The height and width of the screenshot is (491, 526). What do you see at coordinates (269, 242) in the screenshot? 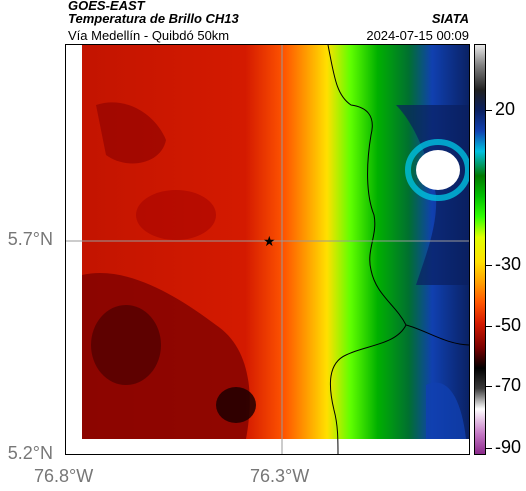
I see `location-star-marker: ★` at bounding box center [269, 242].